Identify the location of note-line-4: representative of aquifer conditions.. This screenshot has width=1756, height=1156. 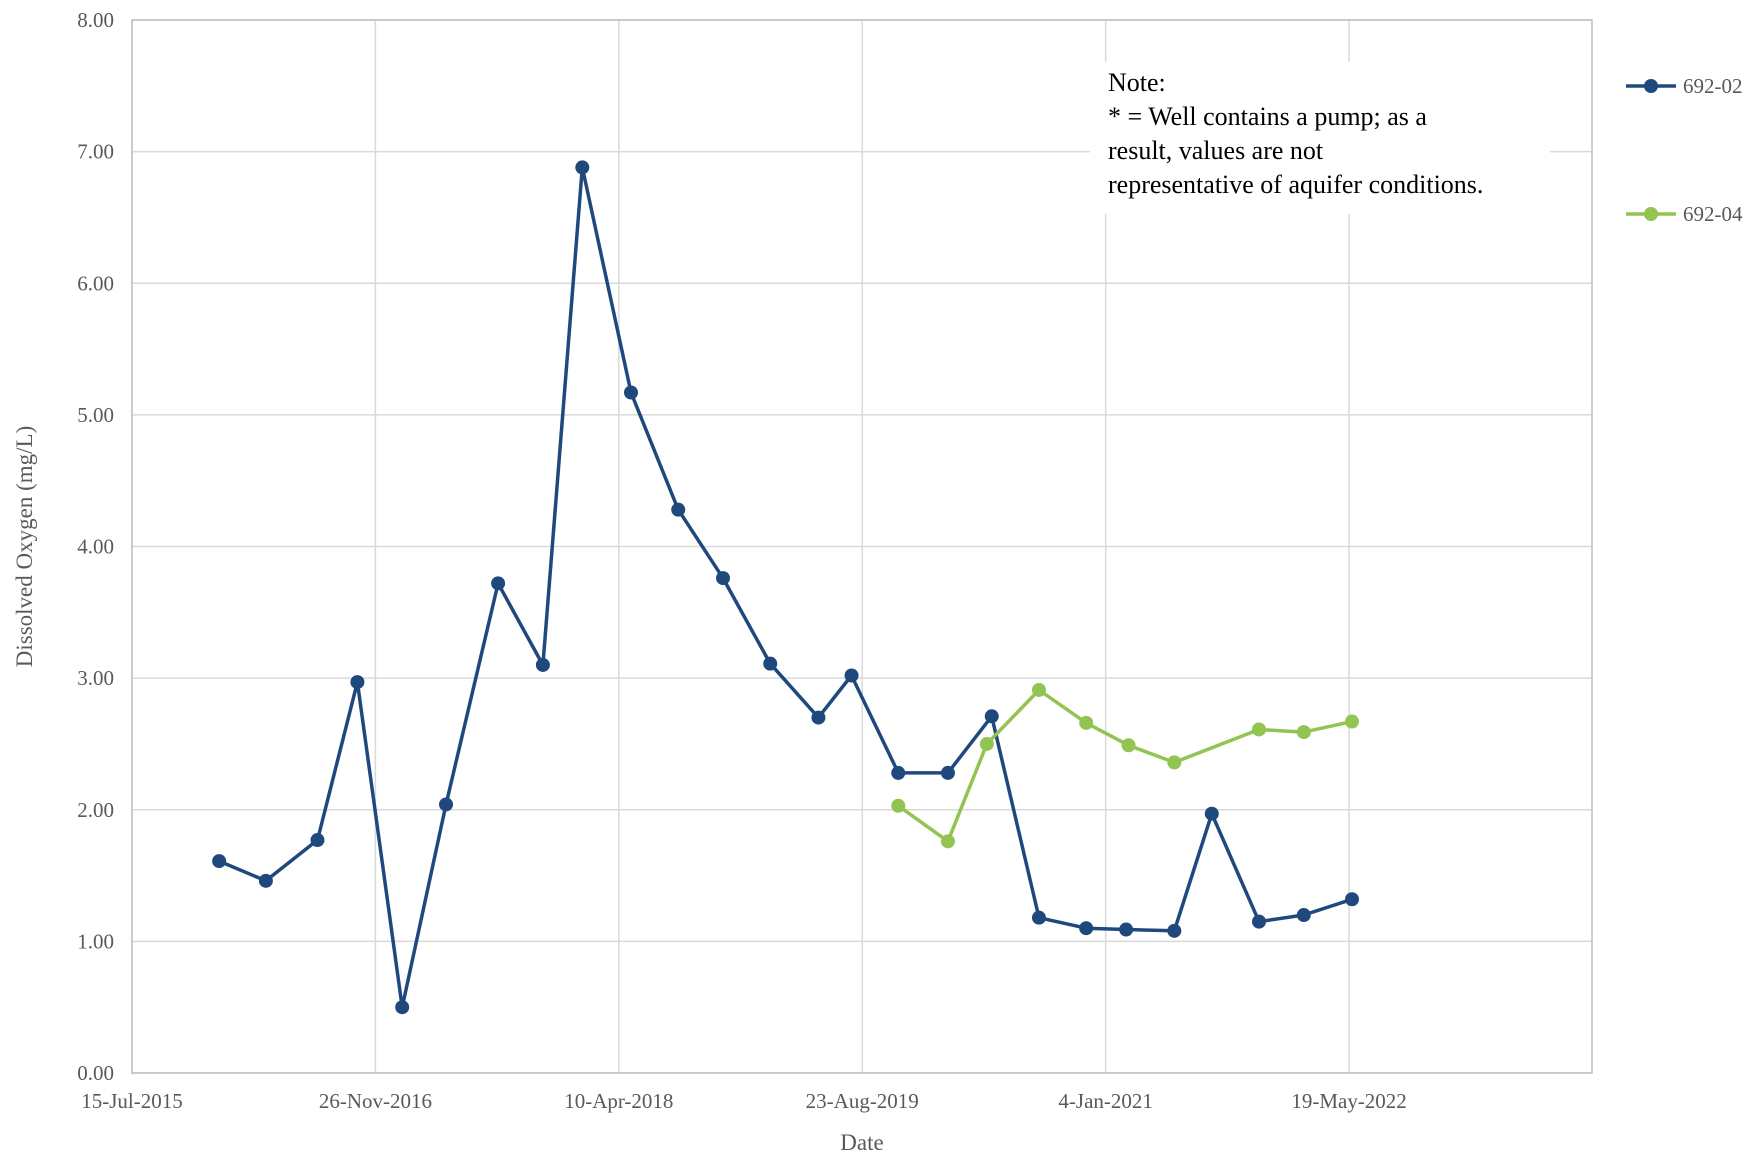
(1296, 184).